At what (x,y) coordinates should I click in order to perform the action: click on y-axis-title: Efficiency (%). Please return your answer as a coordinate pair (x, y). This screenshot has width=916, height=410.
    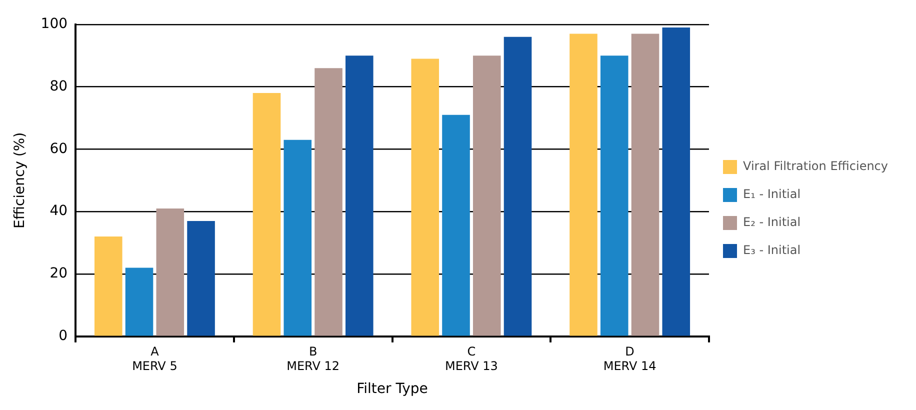
    Looking at the image, I should click on (20, 180).